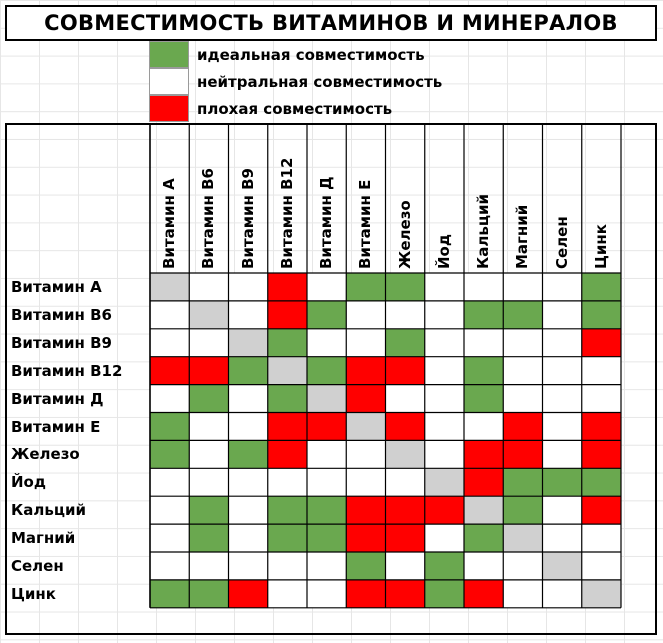 The image size is (663, 643). I want to click on col-header: Витамин В12, so click(286, 213).